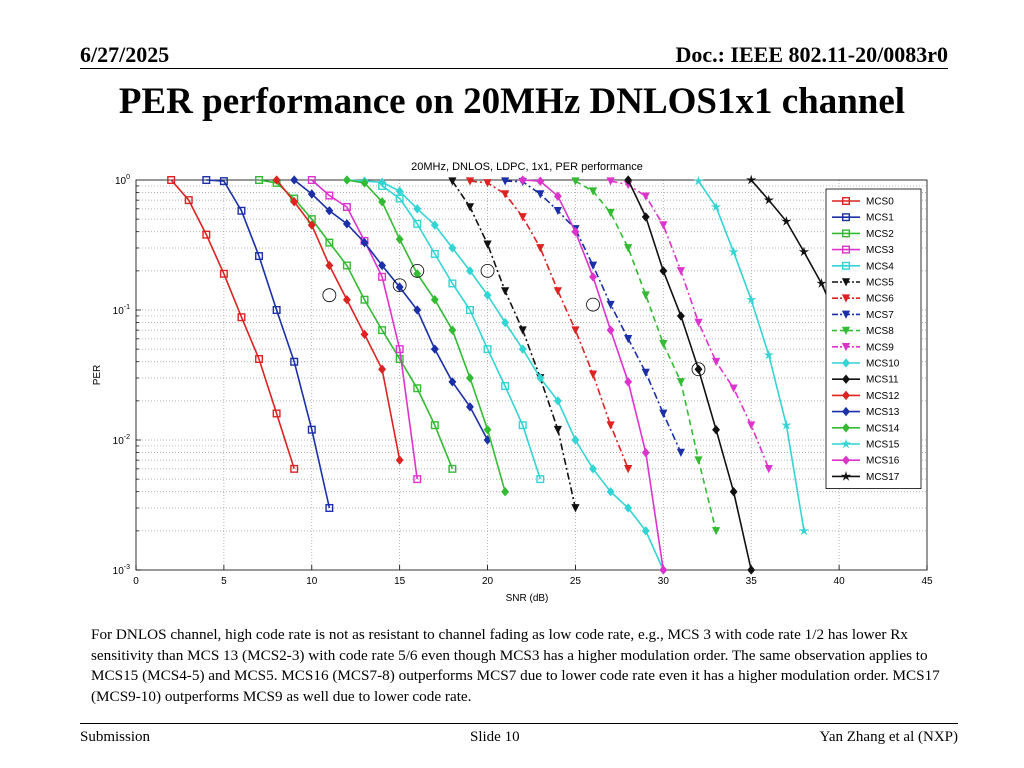  What do you see at coordinates (224, 581) in the screenshot?
I see `x-tick-label: 5` at bounding box center [224, 581].